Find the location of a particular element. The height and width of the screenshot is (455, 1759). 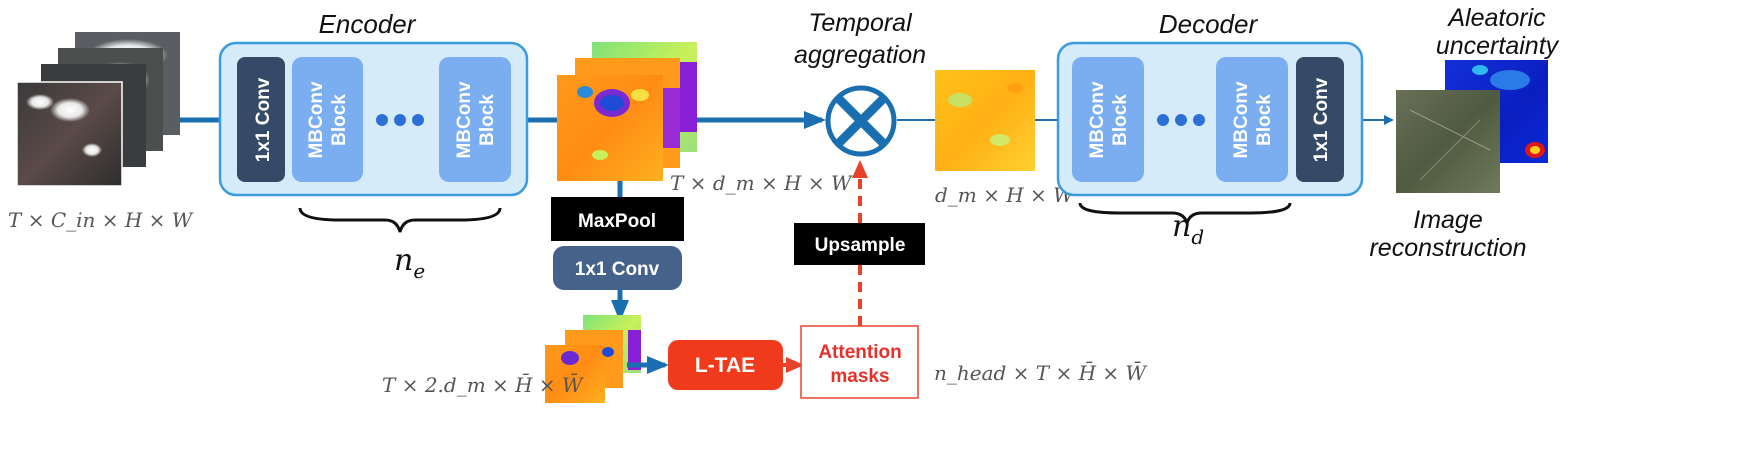

maxpool-box is located at coordinates (617, 219).